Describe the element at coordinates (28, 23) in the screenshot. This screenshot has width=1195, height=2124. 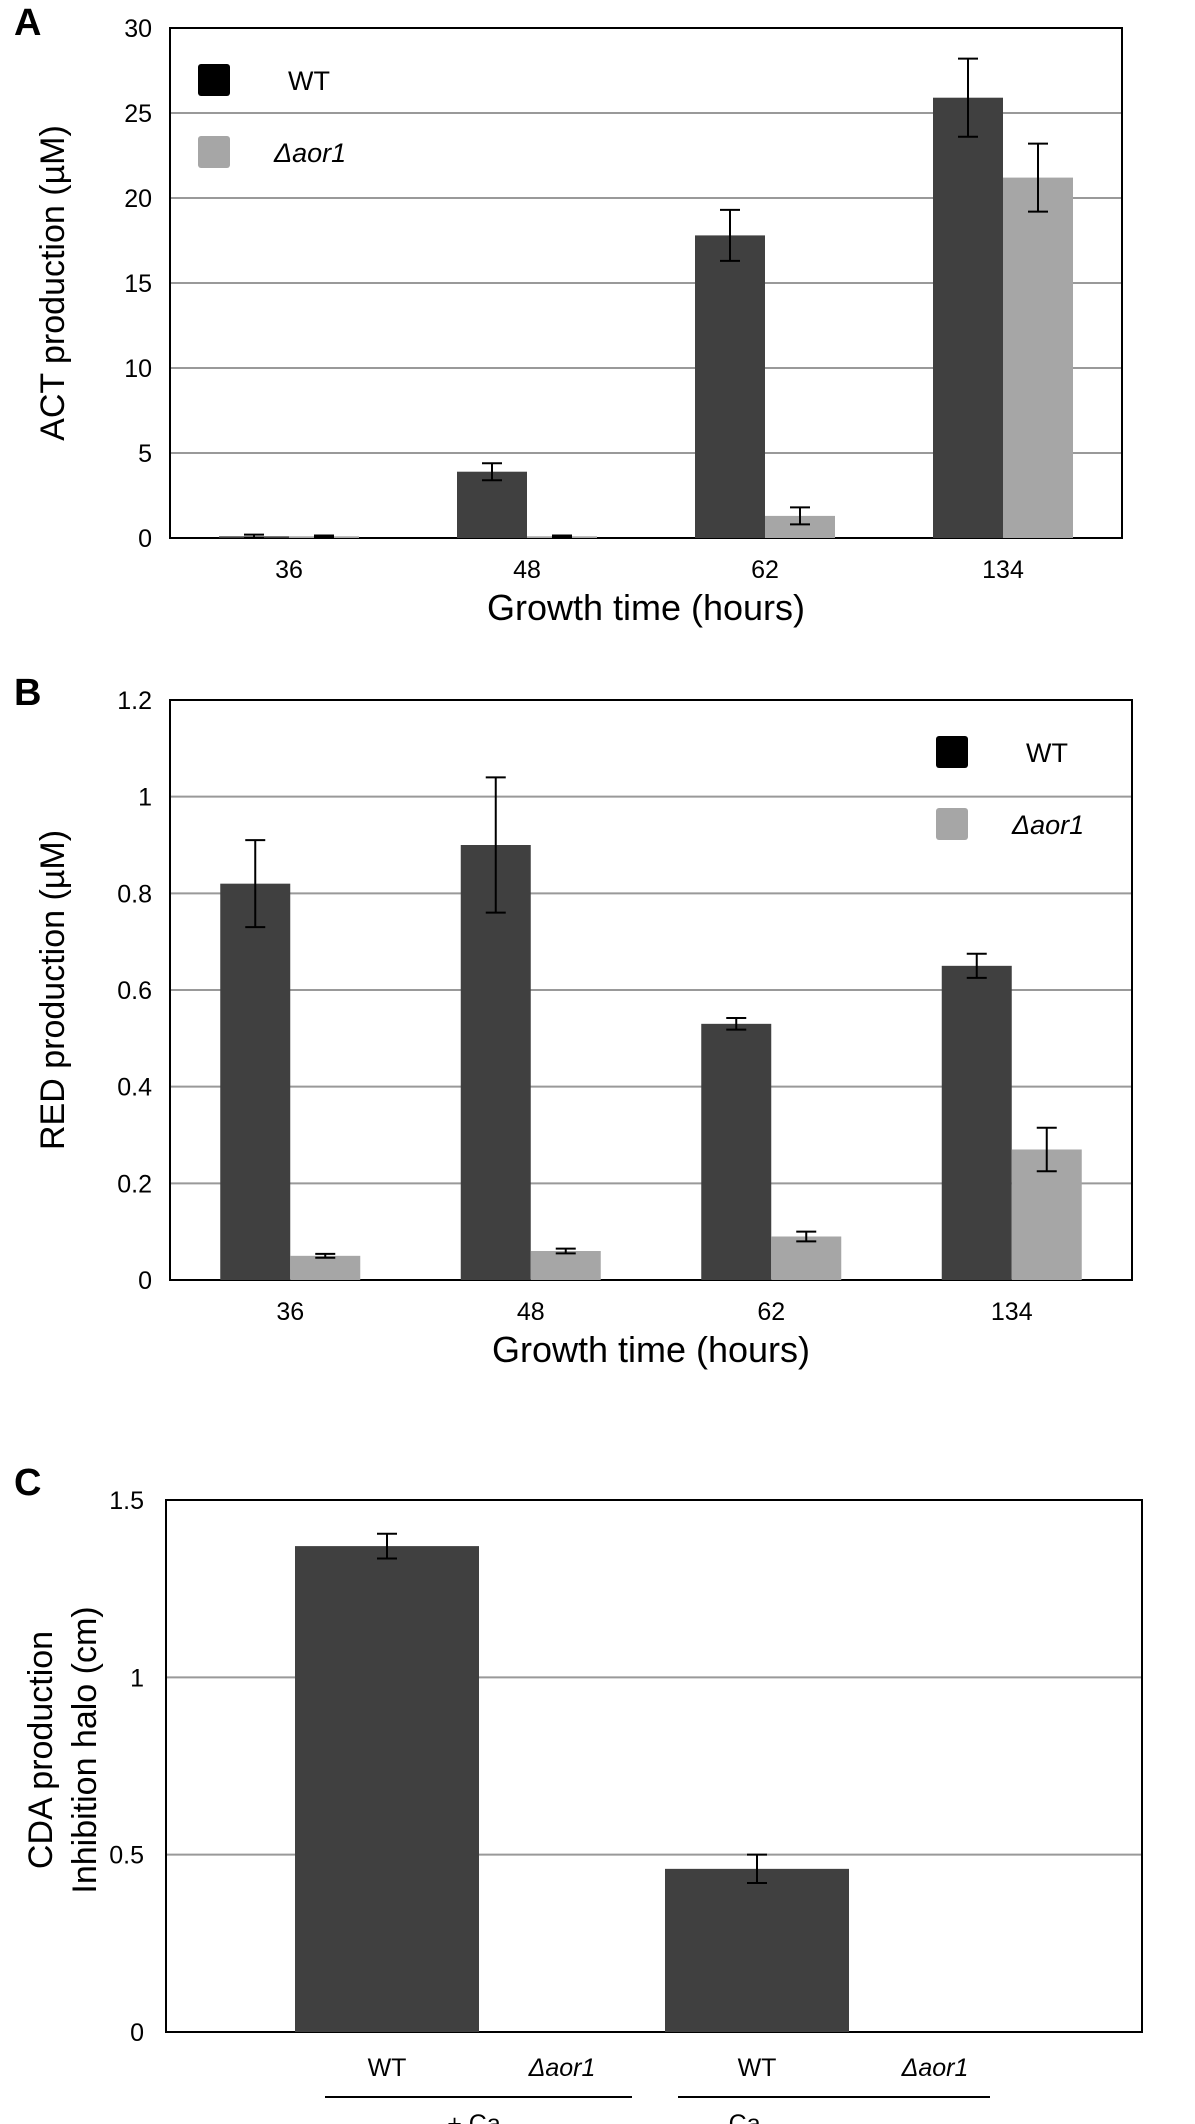
I see `panel-letter-a: A` at that location.